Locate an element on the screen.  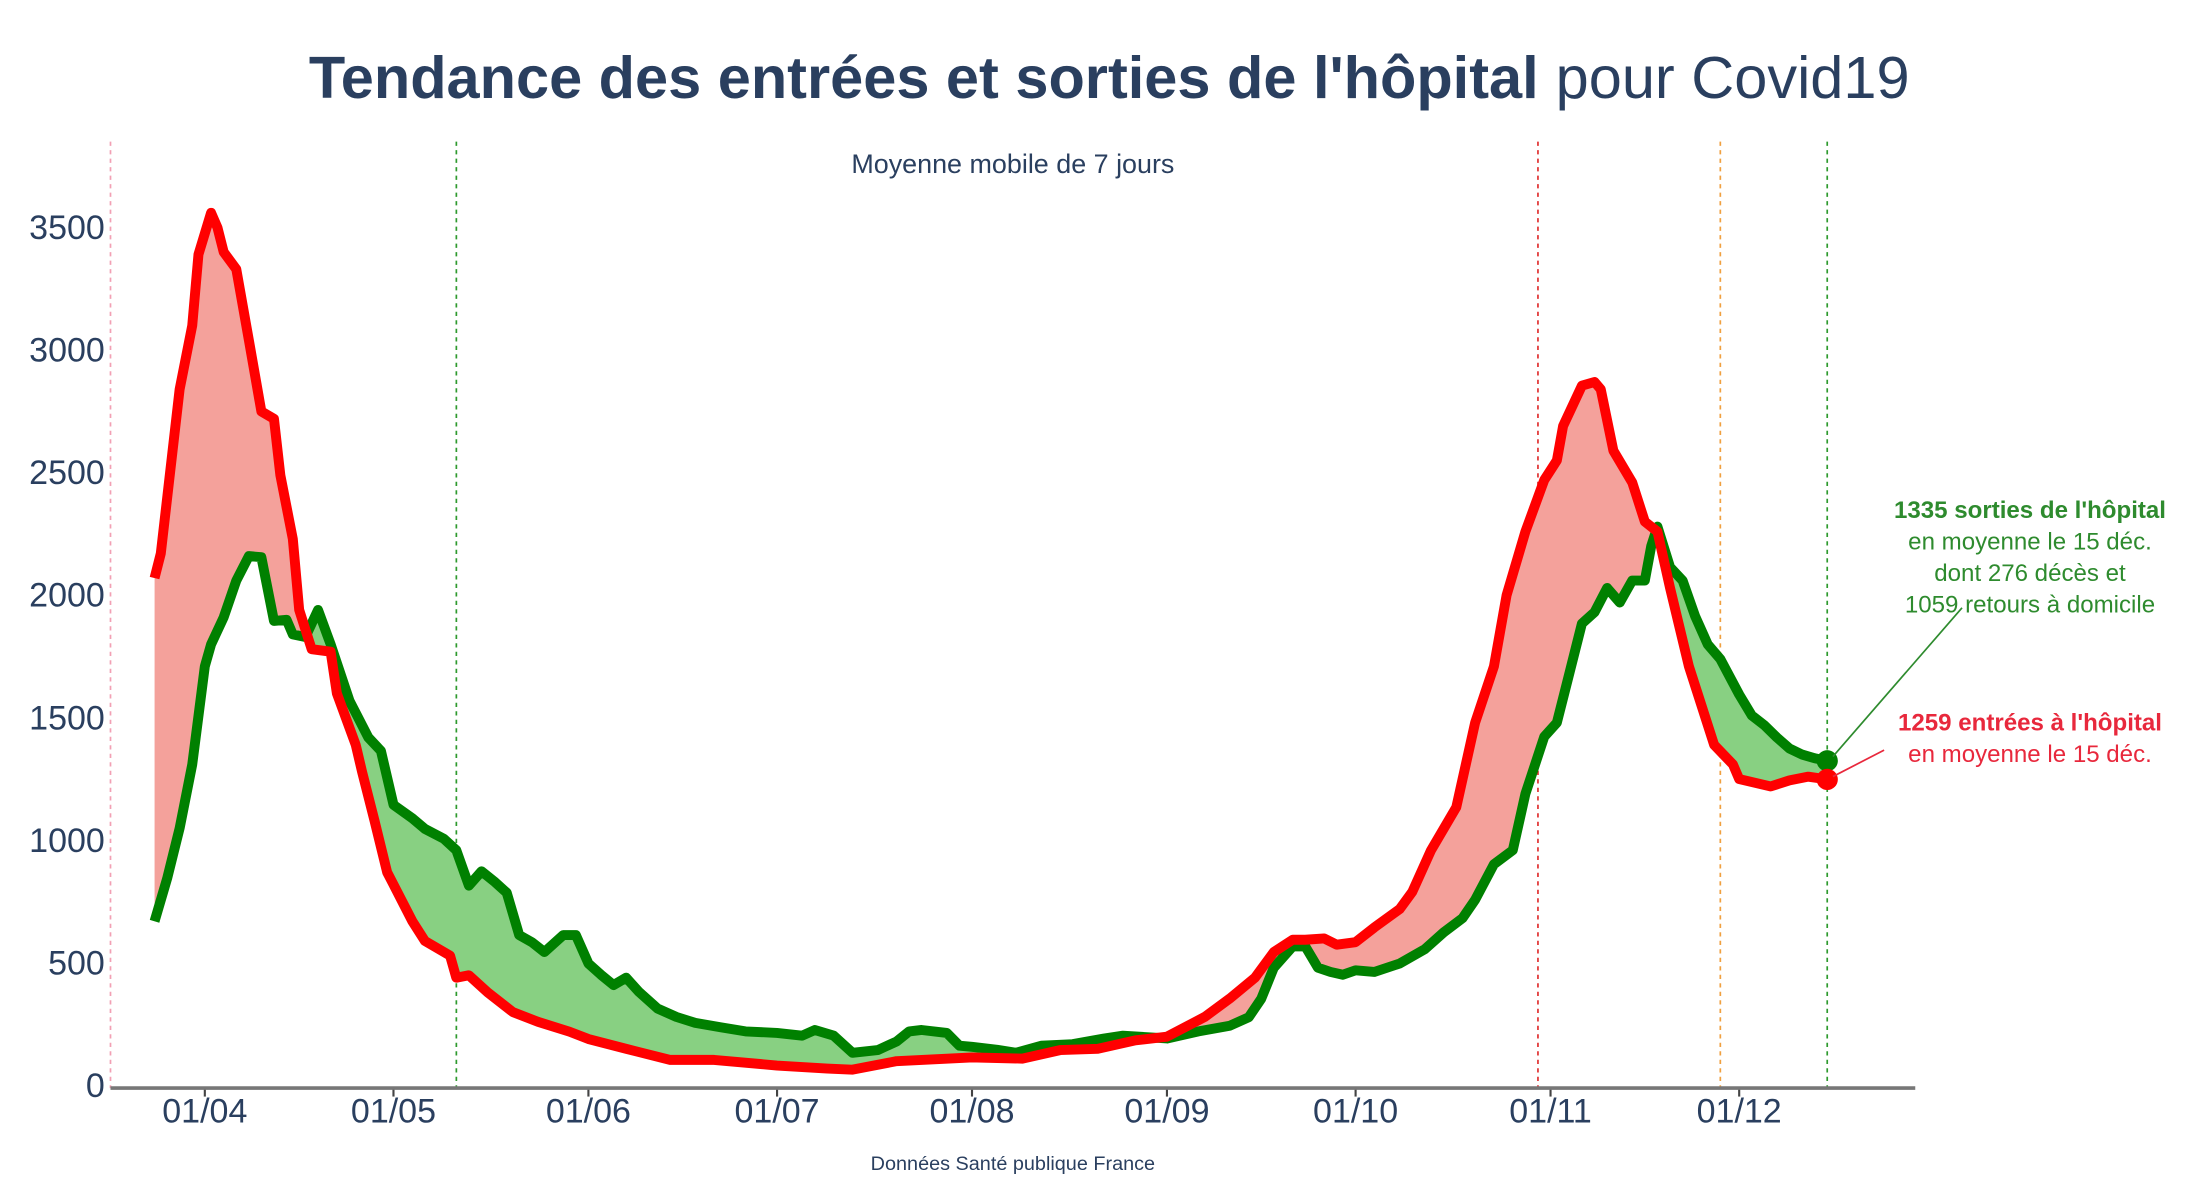
y-tick-label: 2500 is located at coordinates (67, 473).